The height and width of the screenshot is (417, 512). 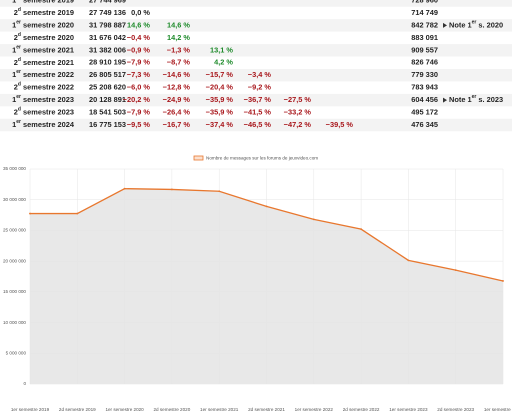 What do you see at coordinates (77, 409) in the screenshot?
I see `x-tick-label: 2d semestre 2019` at bounding box center [77, 409].